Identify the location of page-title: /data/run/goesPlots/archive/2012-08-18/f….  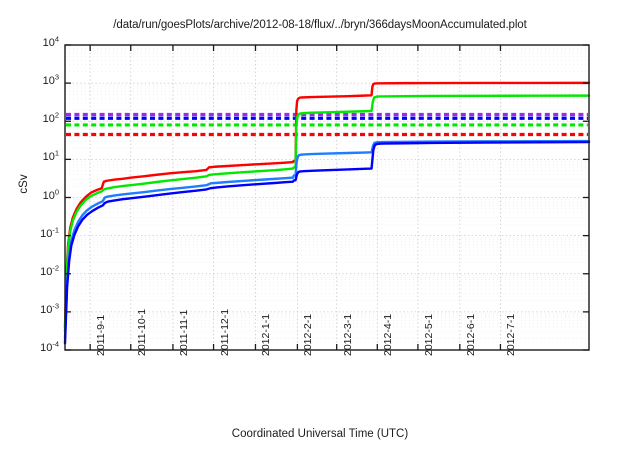
(320, 25).